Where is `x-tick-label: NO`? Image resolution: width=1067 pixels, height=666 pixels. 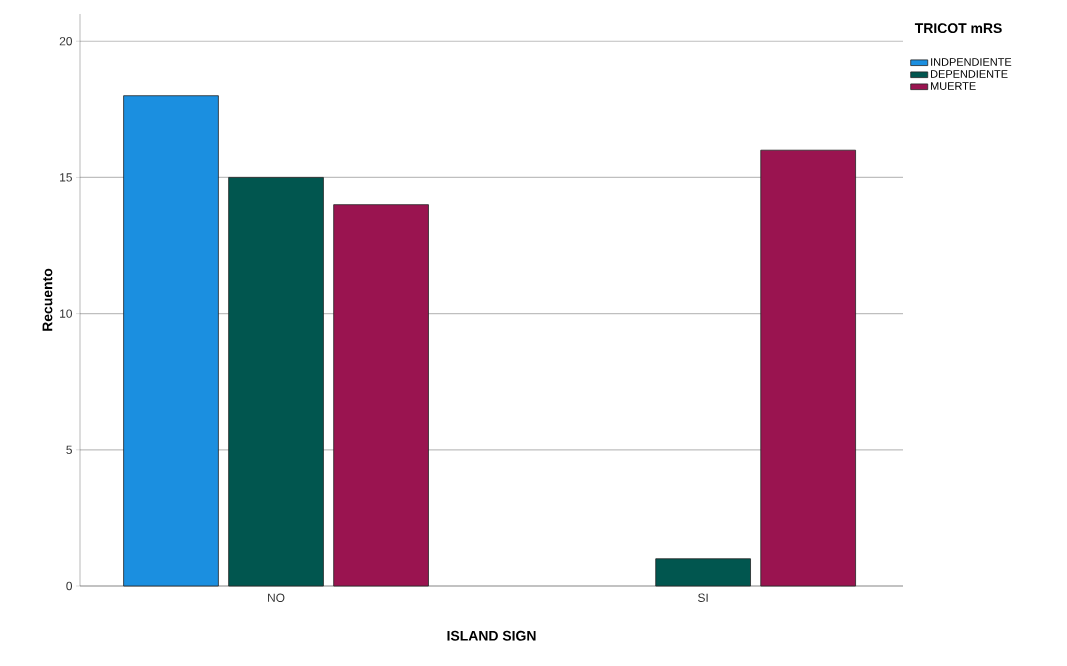 x-tick-label: NO is located at coordinates (276, 597).